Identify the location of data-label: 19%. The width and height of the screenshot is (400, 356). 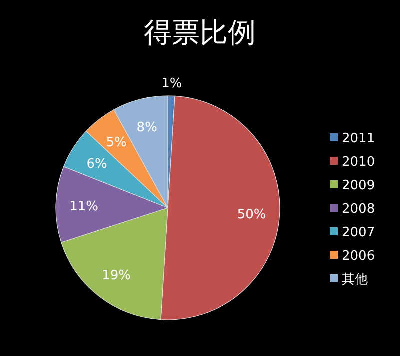
(116, 276).